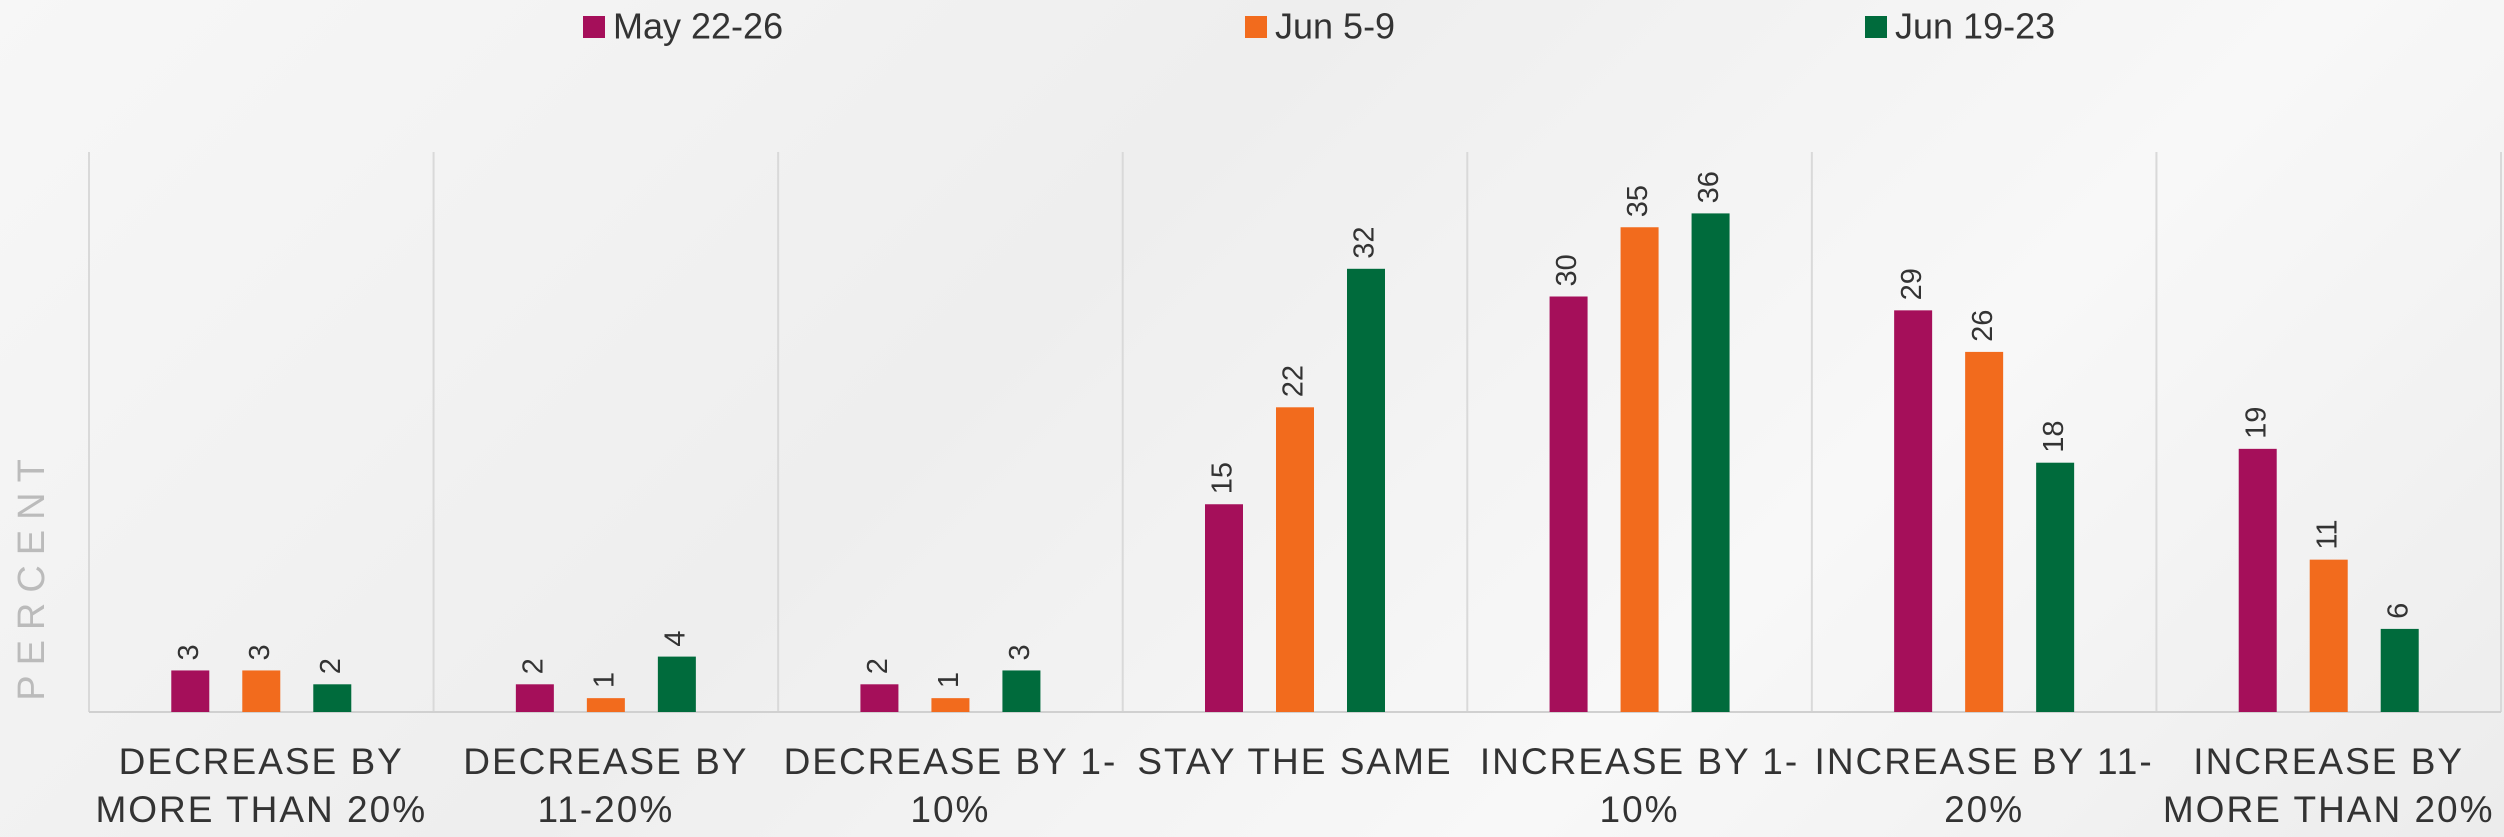 The height and width of the screenshot is (837, 2504). Describe the element at coordinates (1912, 284) in the screenshot. I see `value-label: 29` at that location.